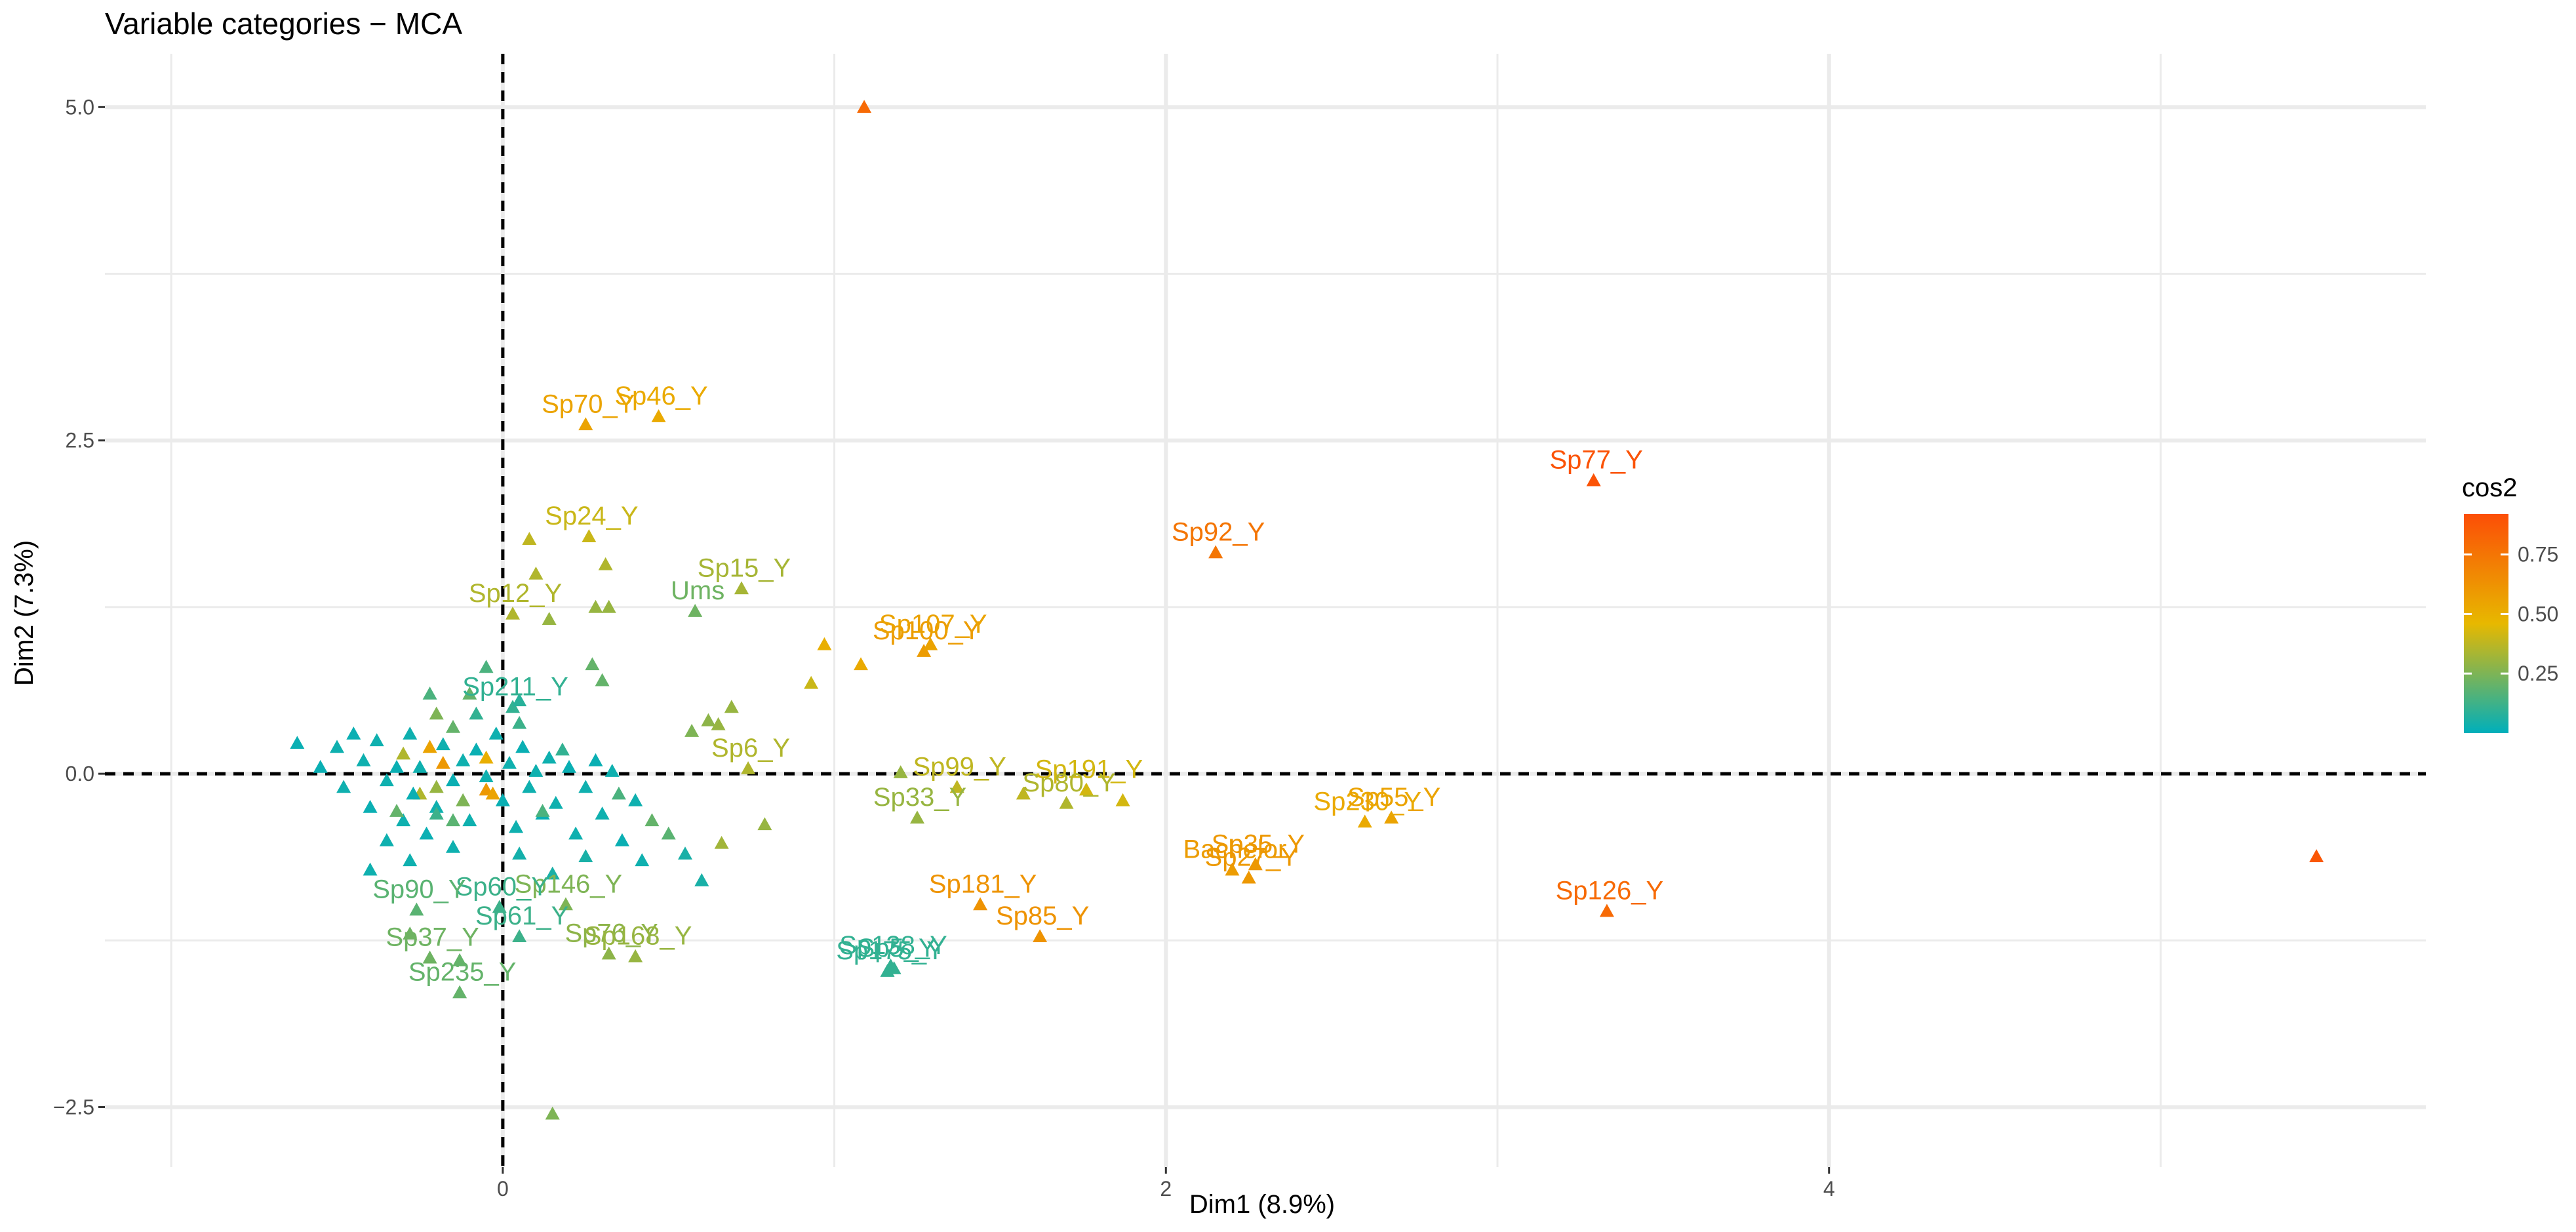  What do you see at coordinates (897, 948) in the screenshot?
I see `point-label: Sp5_Y` at bounding box center [897, 948].